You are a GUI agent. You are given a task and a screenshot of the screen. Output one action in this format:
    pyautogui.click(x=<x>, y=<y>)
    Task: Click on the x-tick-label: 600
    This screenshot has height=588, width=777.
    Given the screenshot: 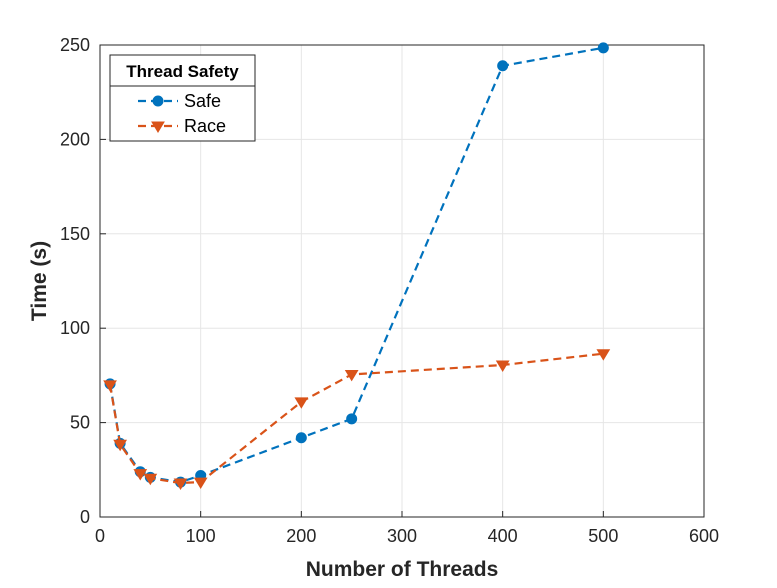 What is the action you would take?
    pyautogui.click(x=704, y=536)
    